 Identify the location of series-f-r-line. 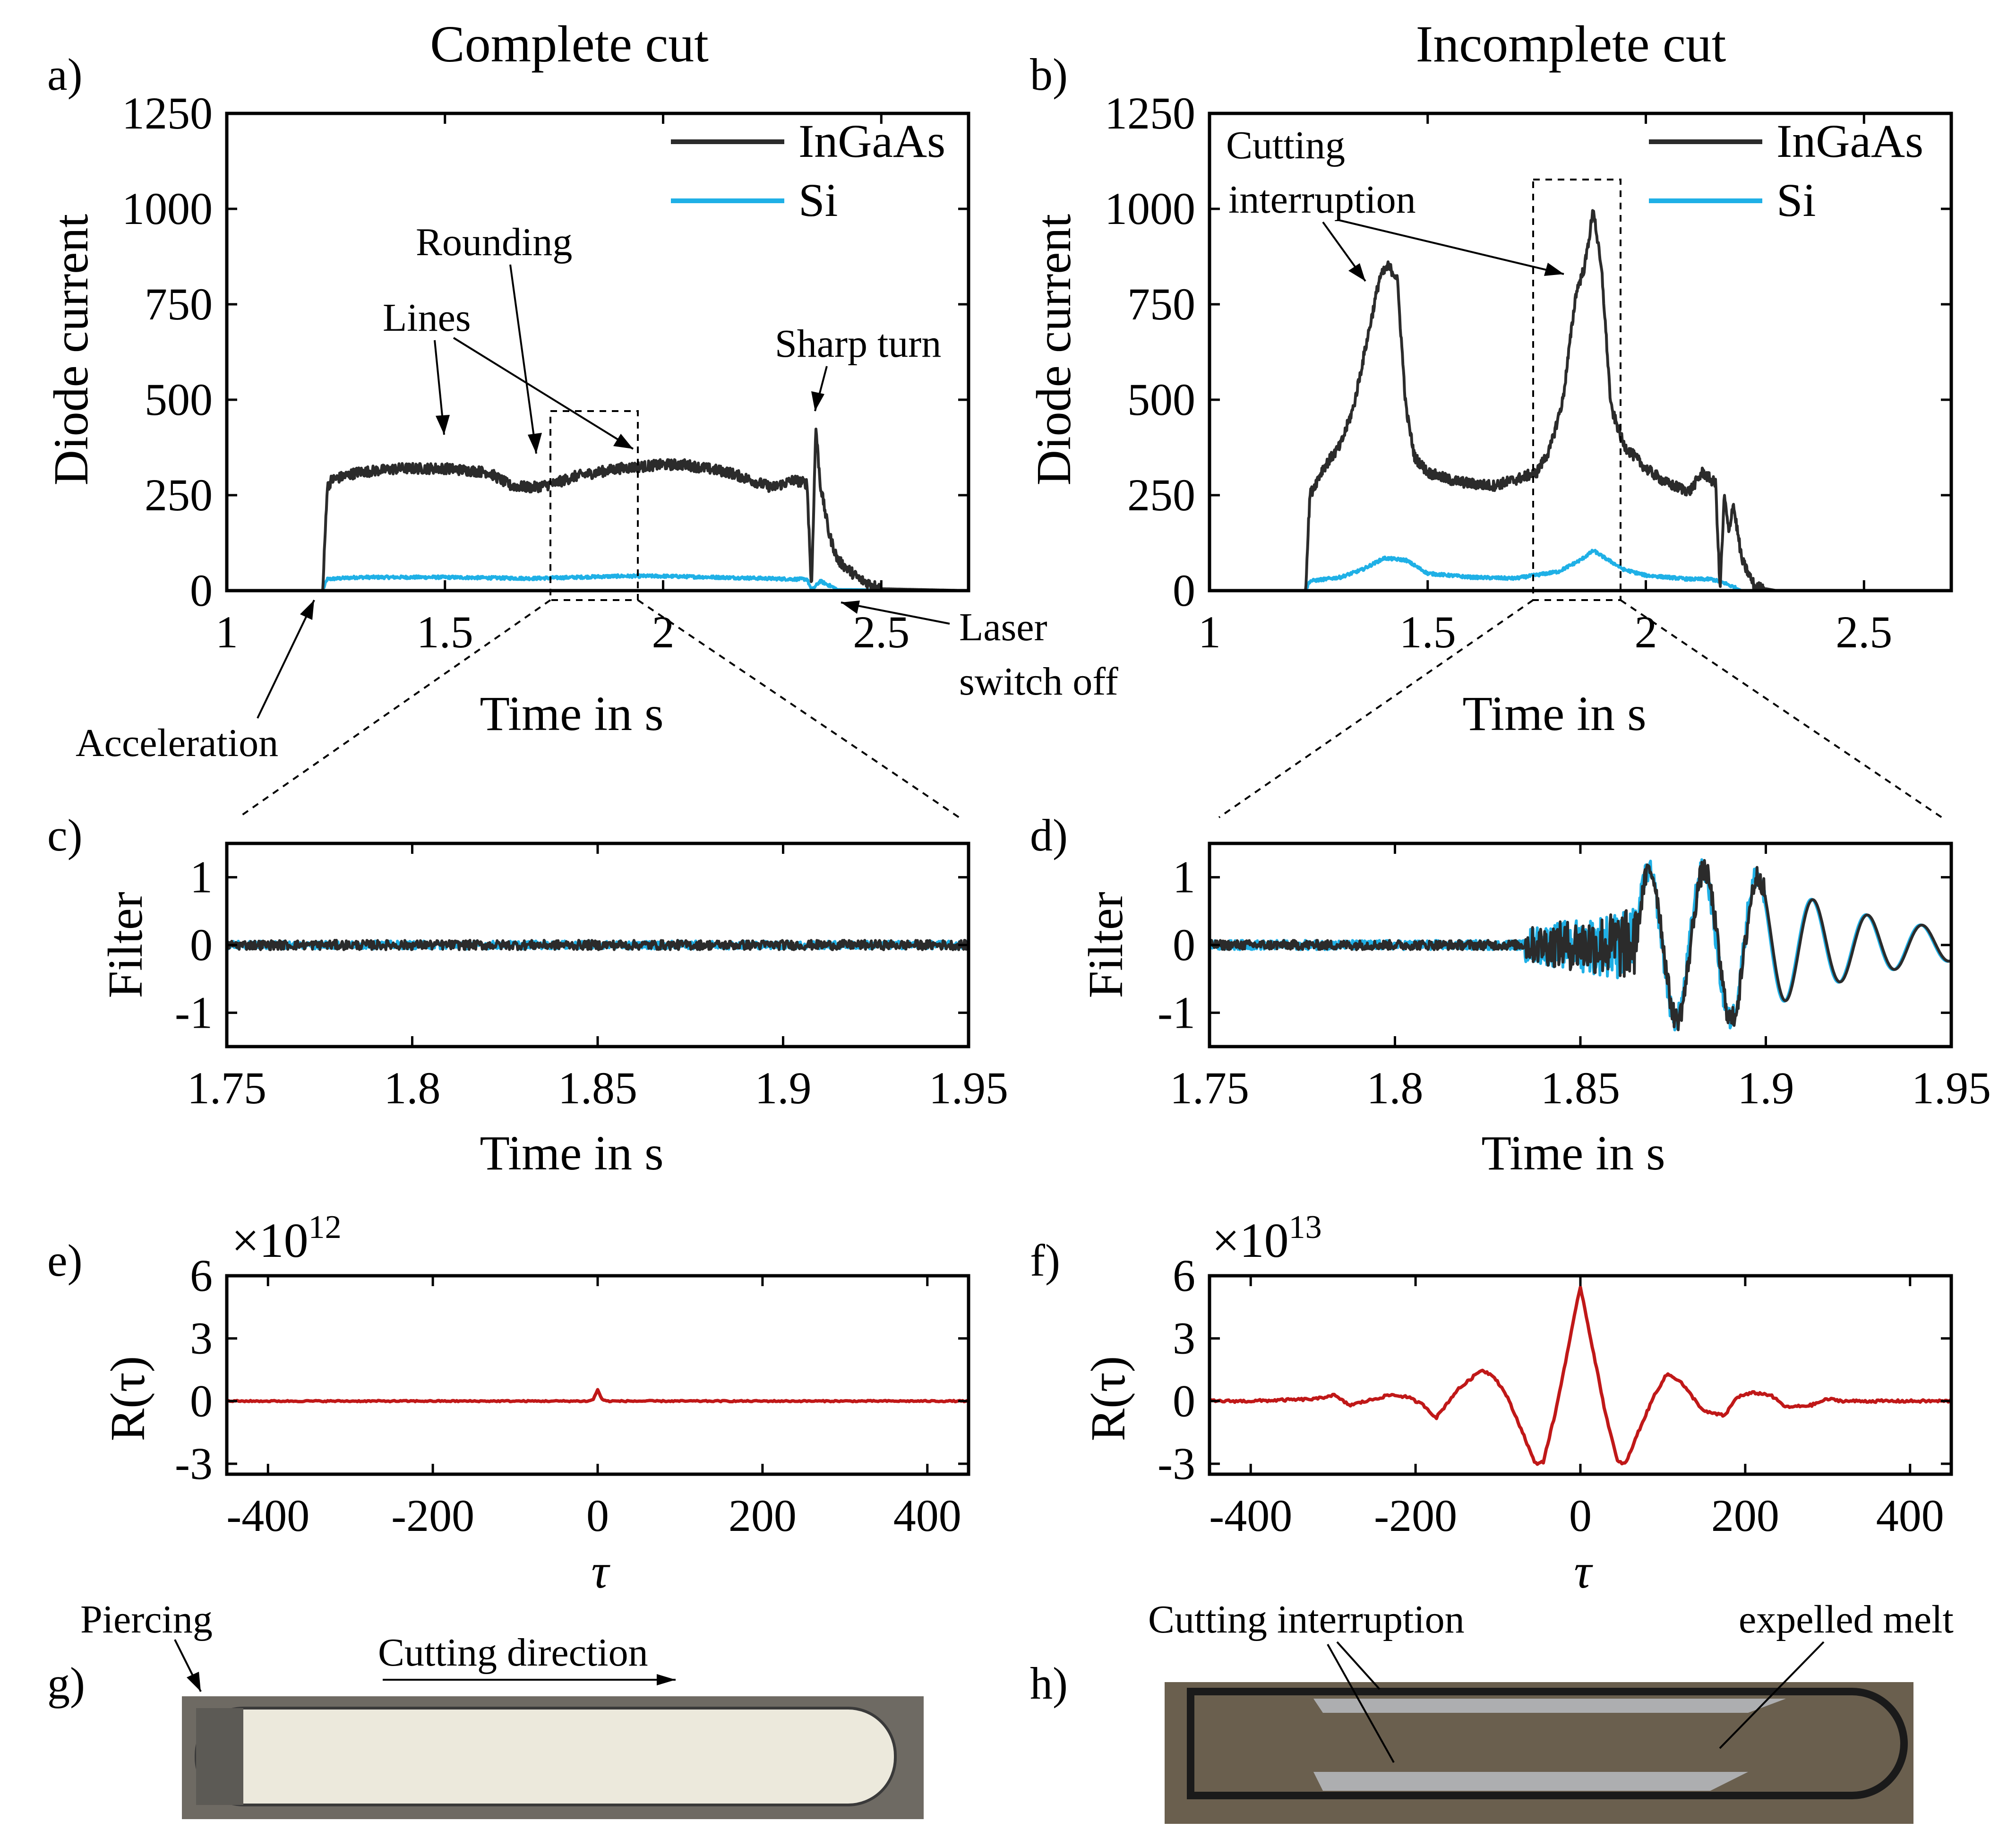
(1580, 1375).